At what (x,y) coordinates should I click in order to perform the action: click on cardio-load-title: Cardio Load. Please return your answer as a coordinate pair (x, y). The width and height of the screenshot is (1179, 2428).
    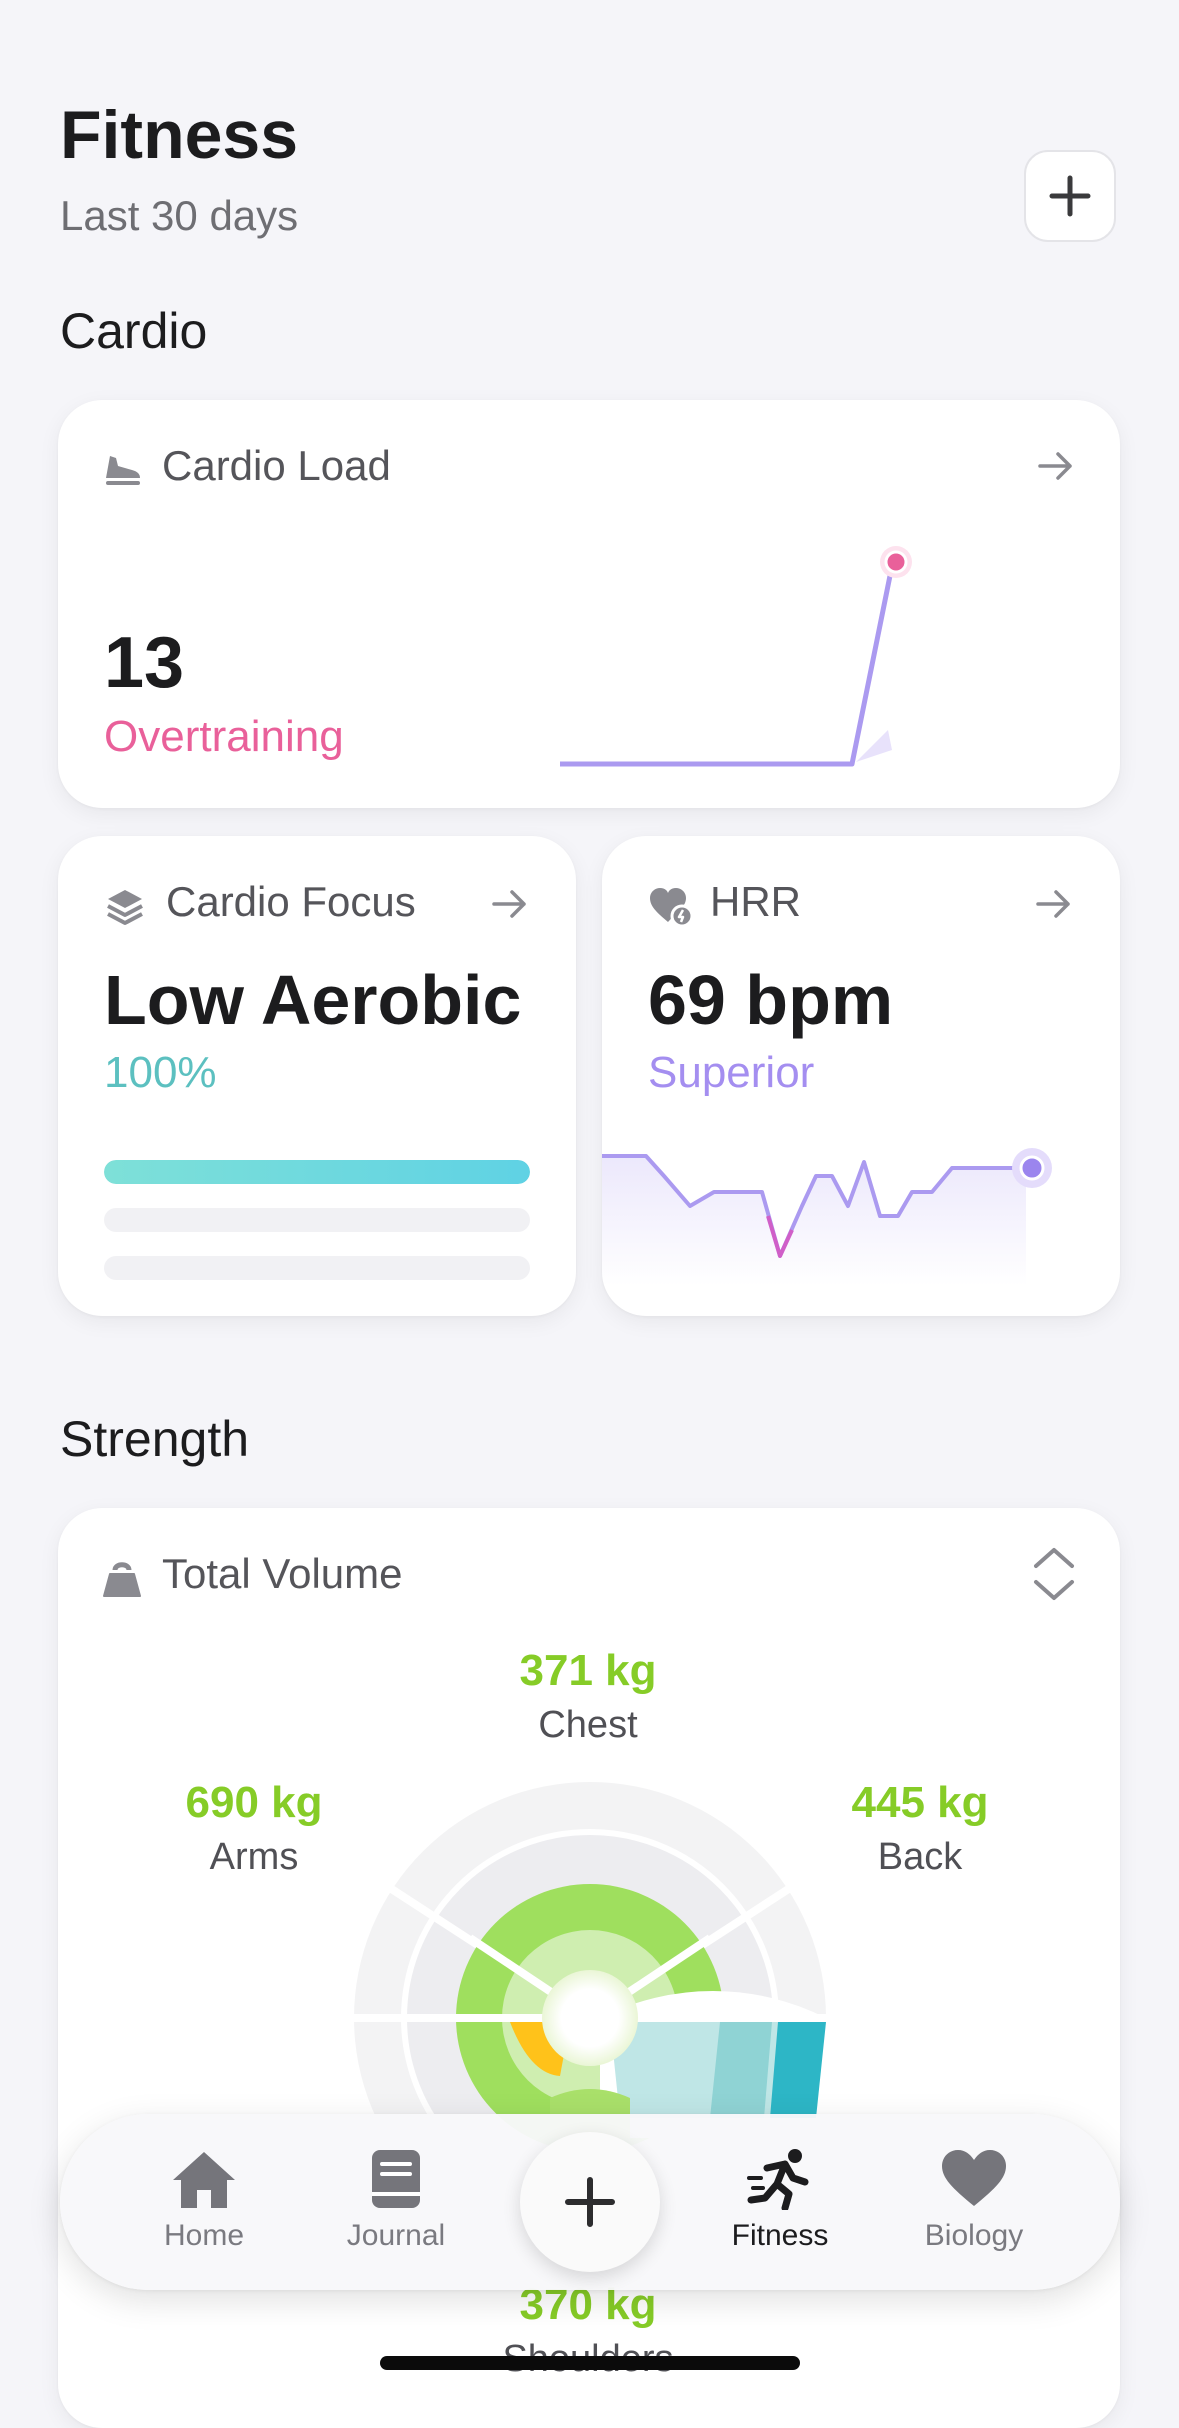
    Looking at the image, I should click on (276, 465).